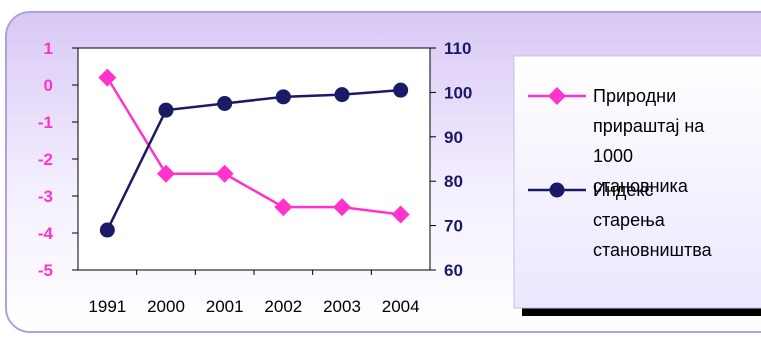 The width and height of the screenshot is (761, 338). Describe the element at coordinates (453, 226) in the screenshot. I see `right-y-tick-label: 70` at that location.